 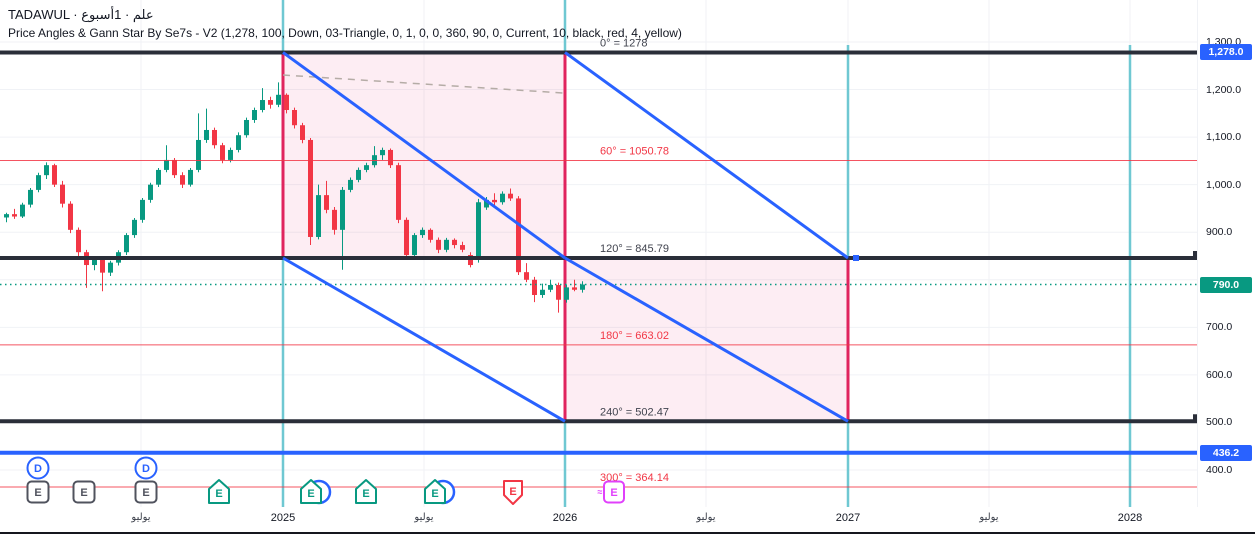 What do you see at coordinates (39, 14) in the screenshot?
I see `symbol-name: TADAWUL` at bounding box center [39, 14].